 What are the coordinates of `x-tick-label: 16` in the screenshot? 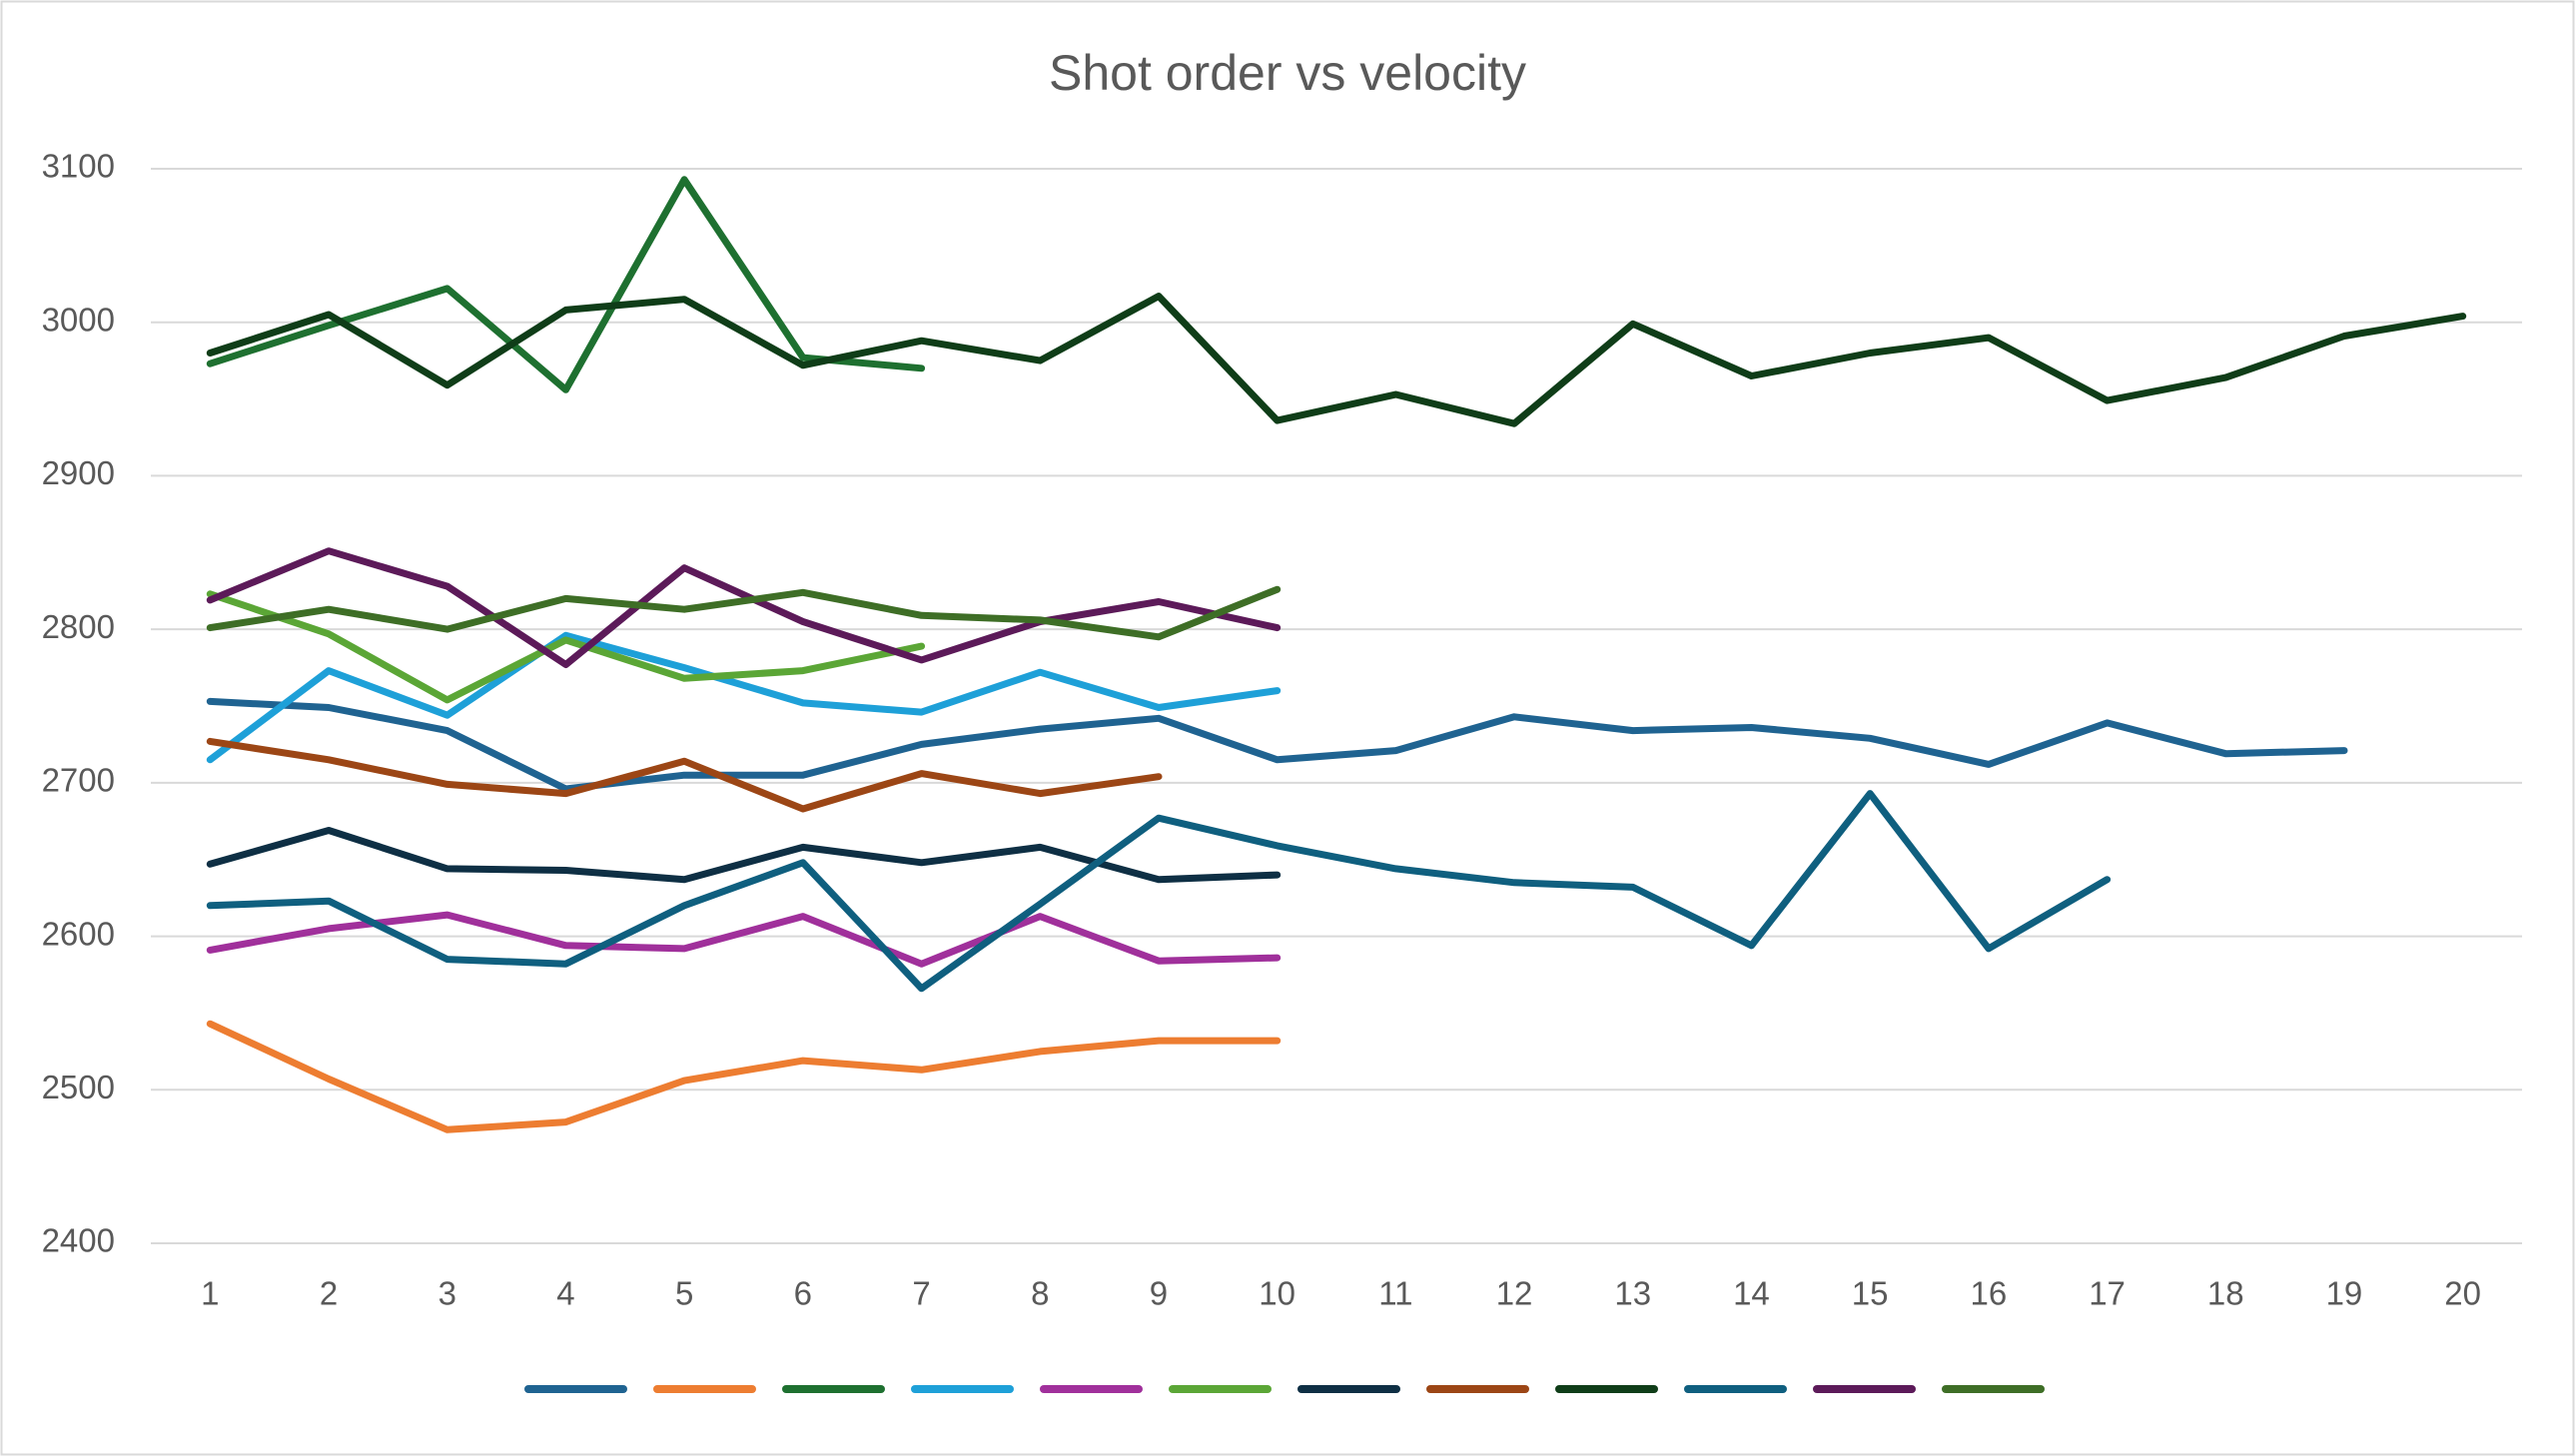 It's located at (1988, 1294).